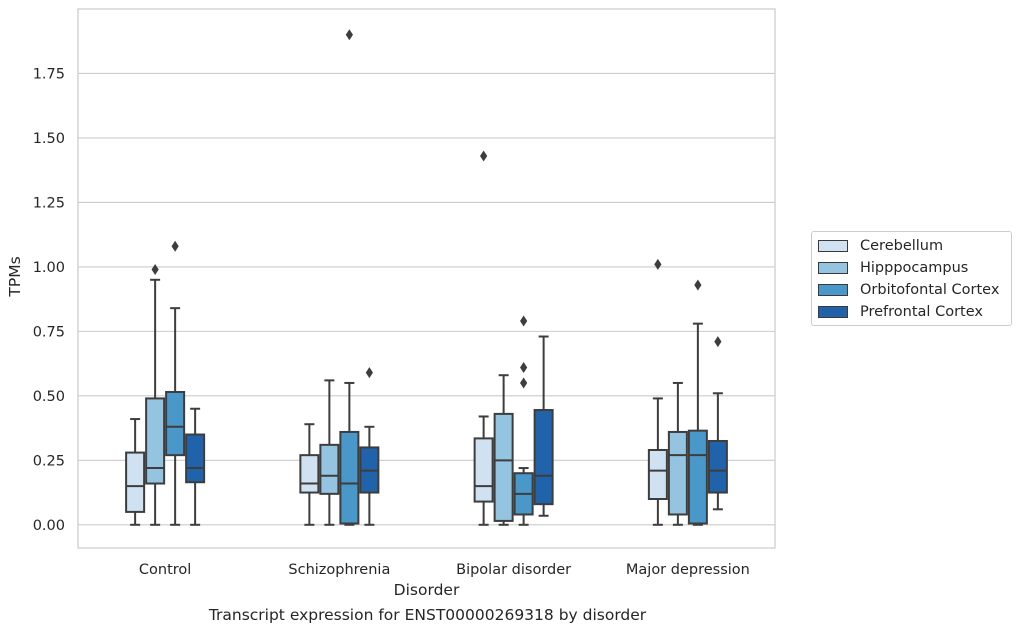 Image resolution: width=1023 pixels, height=634 pixels. I want to click on box-schizophrenia-hipppocampus, so click(329, 452).